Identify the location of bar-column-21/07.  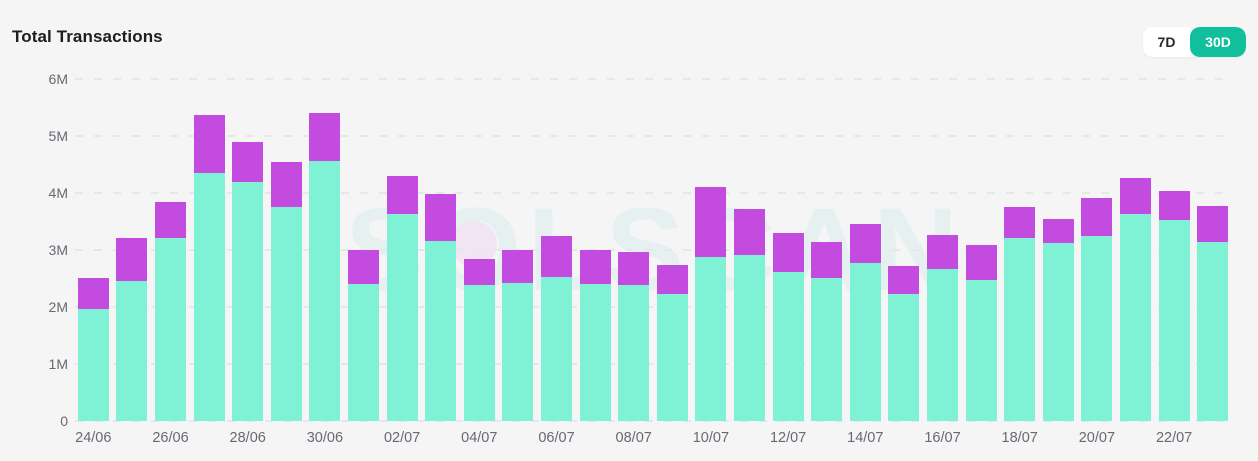
(1135, 299).